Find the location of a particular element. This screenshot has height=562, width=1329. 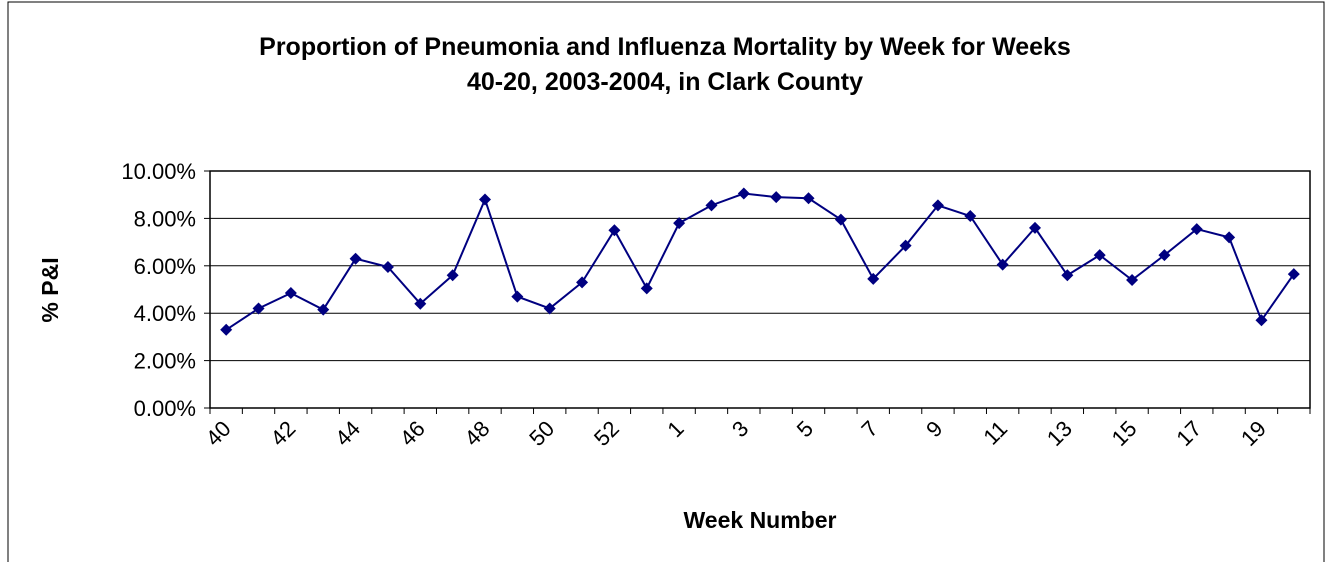

y-tick-label: 8.00% is located at coordinates (165, 218).